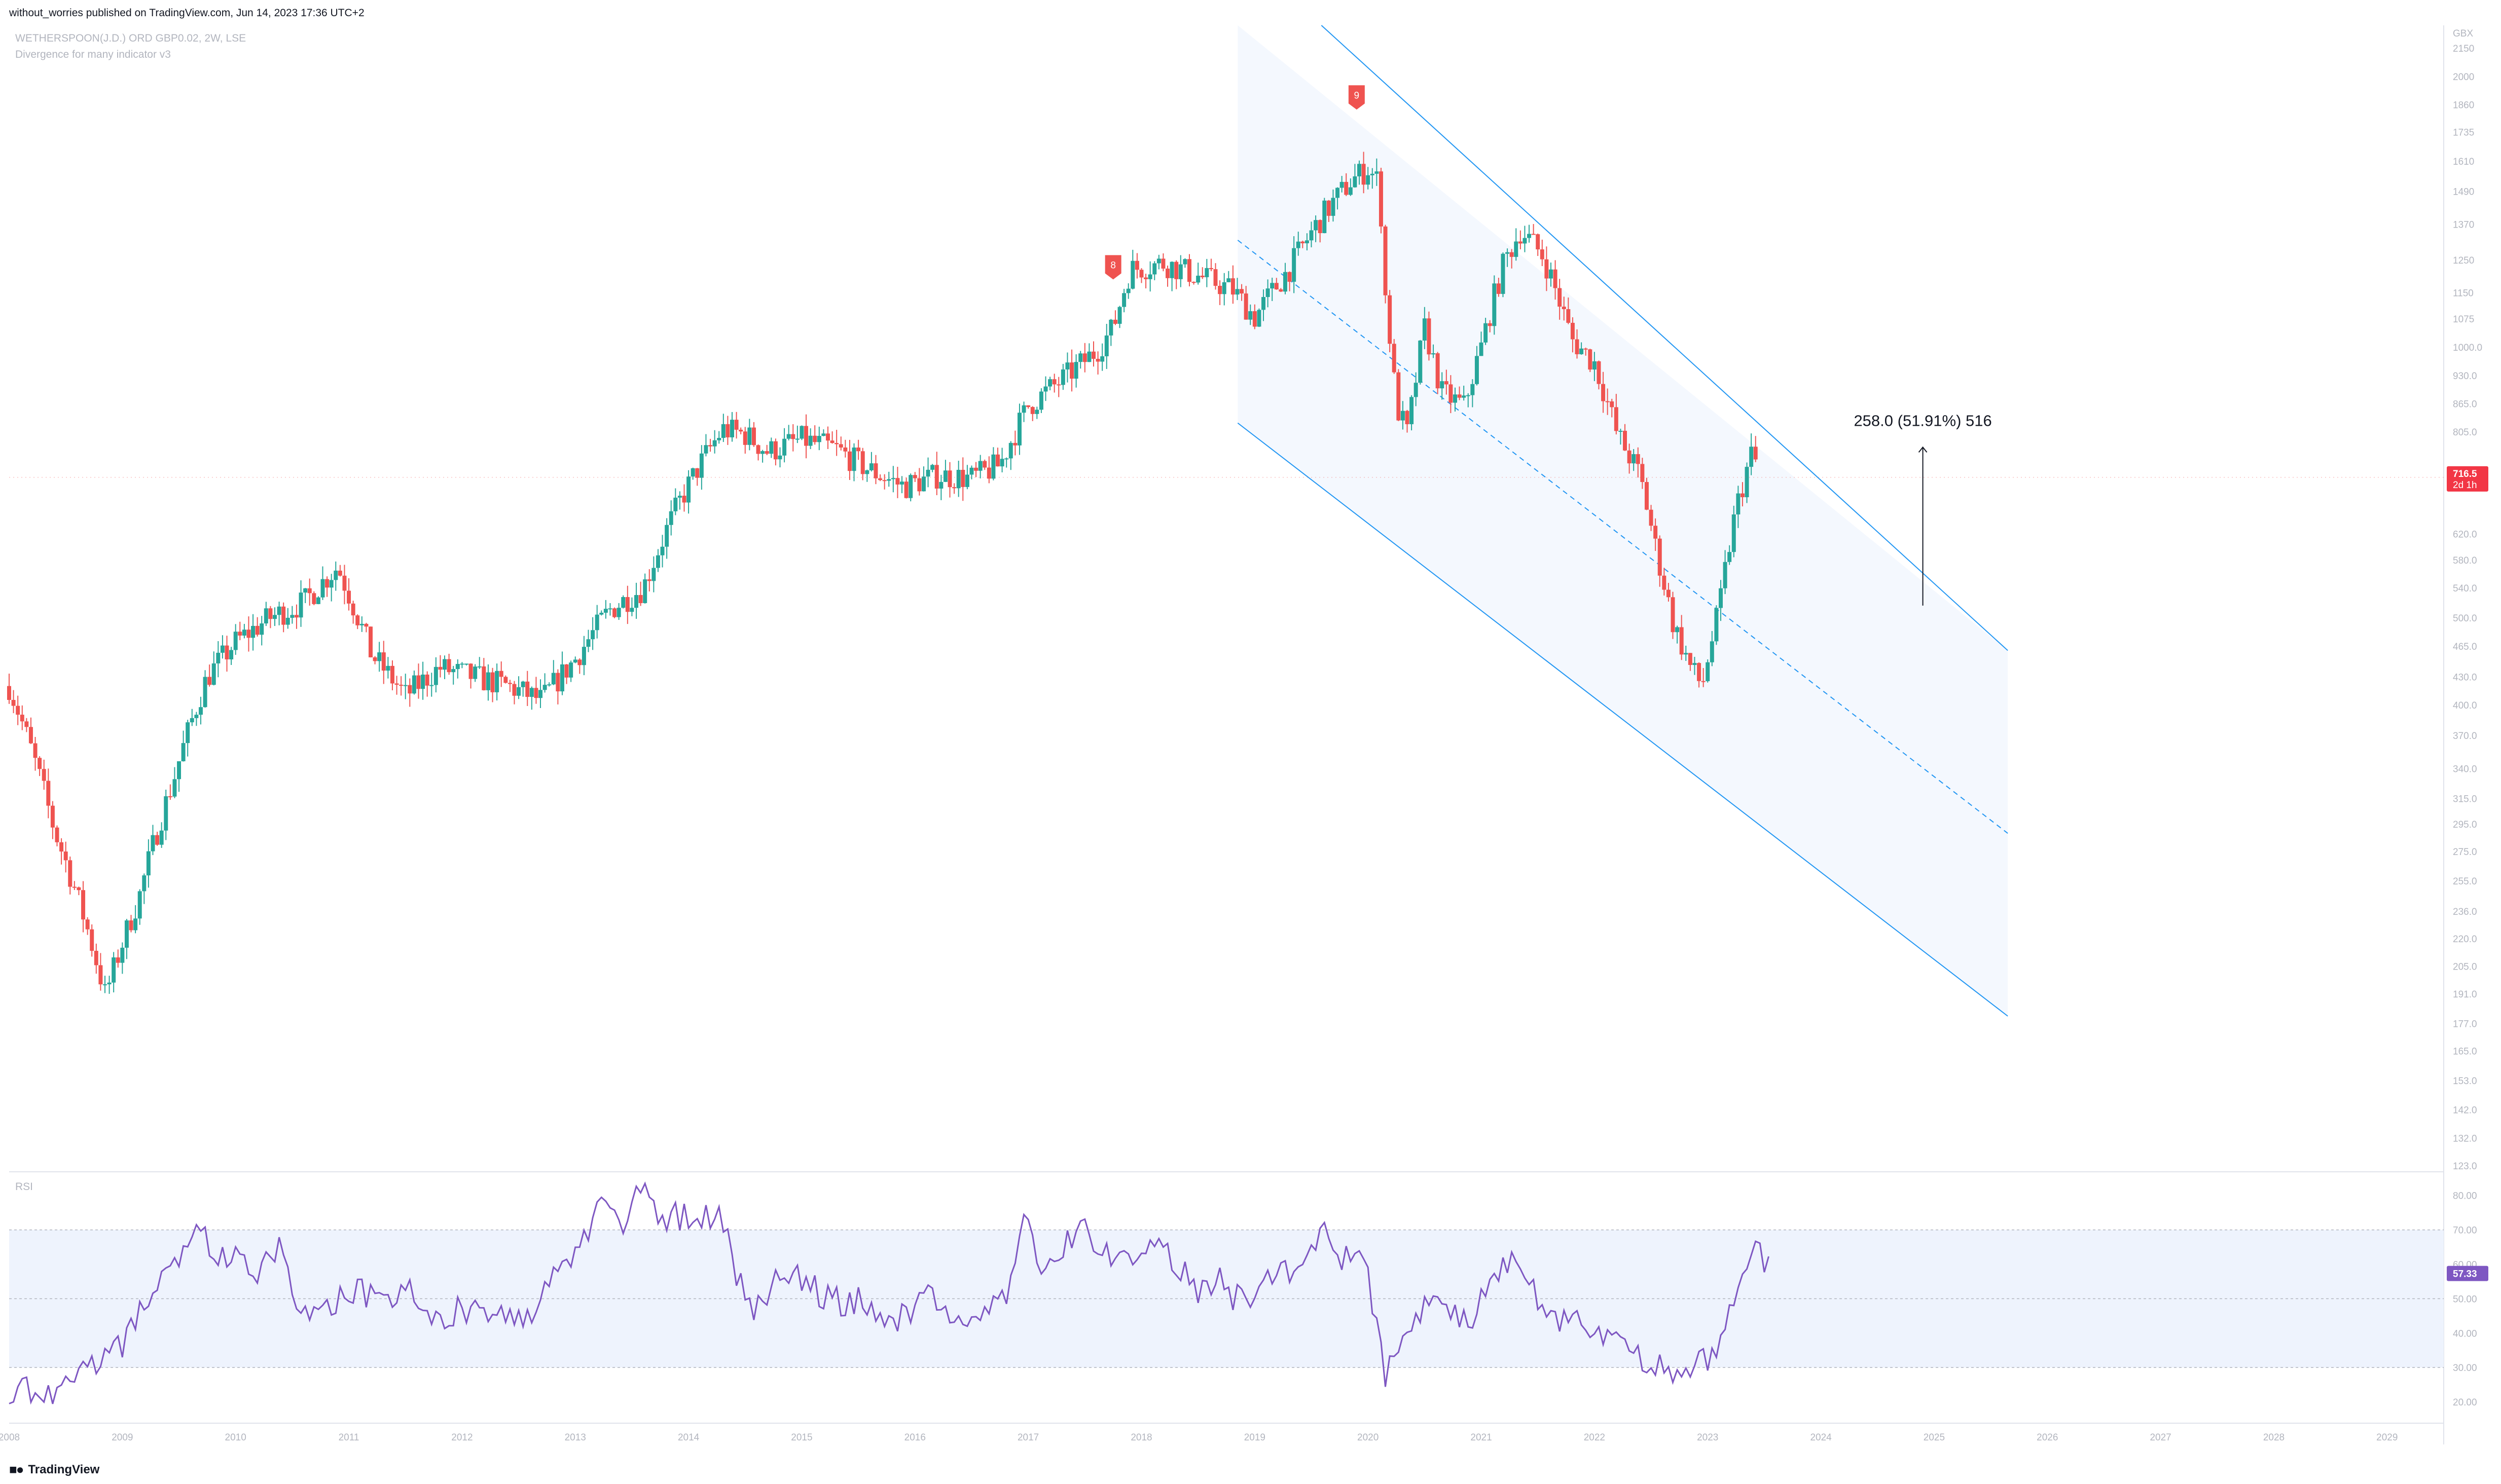 This screenshot has width=2501, height=1484. What do you see at coordinates (2465, 560) in the screenshot?
I see `price-axis-tick: 580.0` at bounding box center [2465, 560].